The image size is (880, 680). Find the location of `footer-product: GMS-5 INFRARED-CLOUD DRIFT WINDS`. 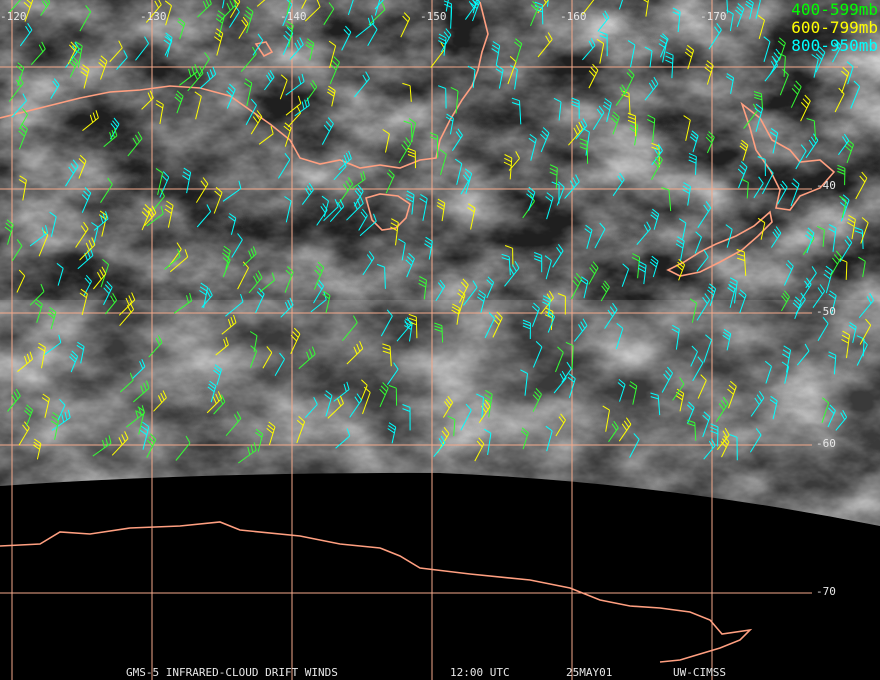

footer-product: GMS-5 INFRARED-CLOUD DRIFT WINDS is located at coordinates (232, 672).